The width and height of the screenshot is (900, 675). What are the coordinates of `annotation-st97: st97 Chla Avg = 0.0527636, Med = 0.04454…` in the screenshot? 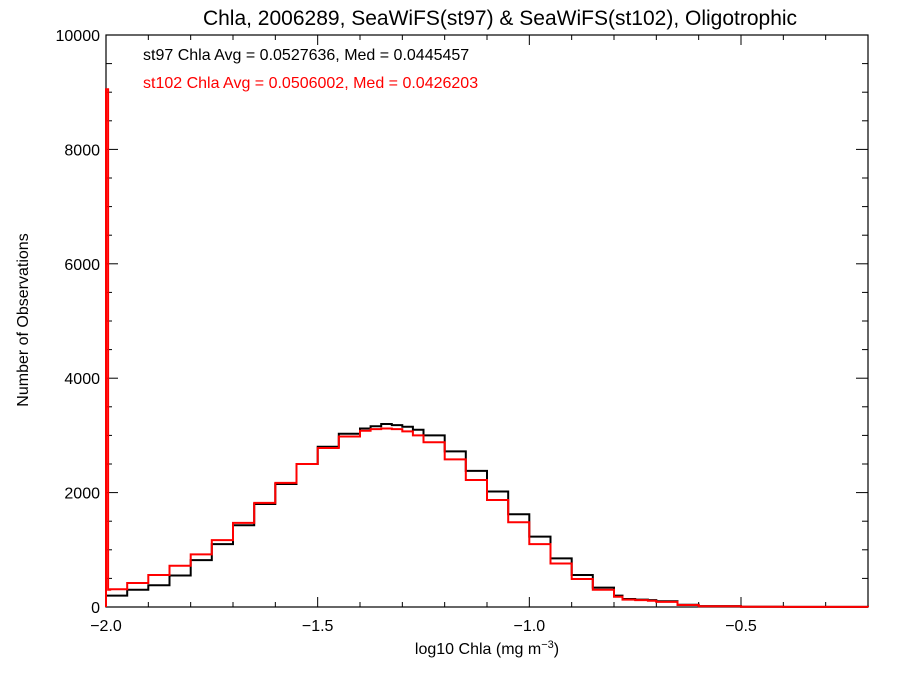 It's located at (306, 55).